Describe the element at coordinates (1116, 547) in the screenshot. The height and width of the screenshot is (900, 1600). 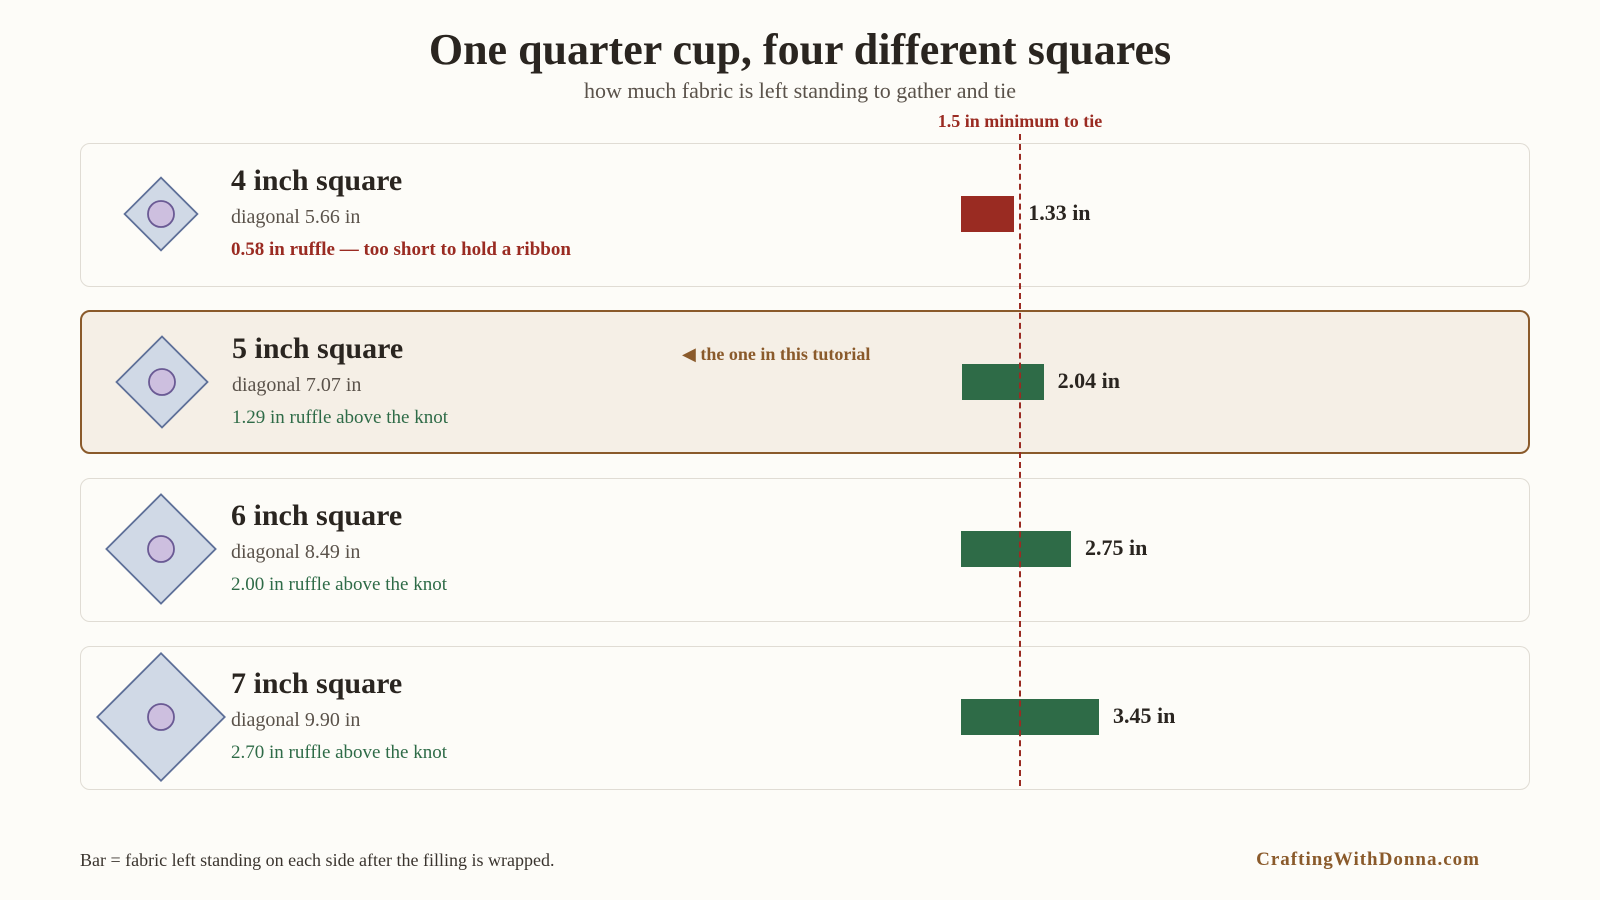
I see `bar-value-label: 2.75 in` at that location.